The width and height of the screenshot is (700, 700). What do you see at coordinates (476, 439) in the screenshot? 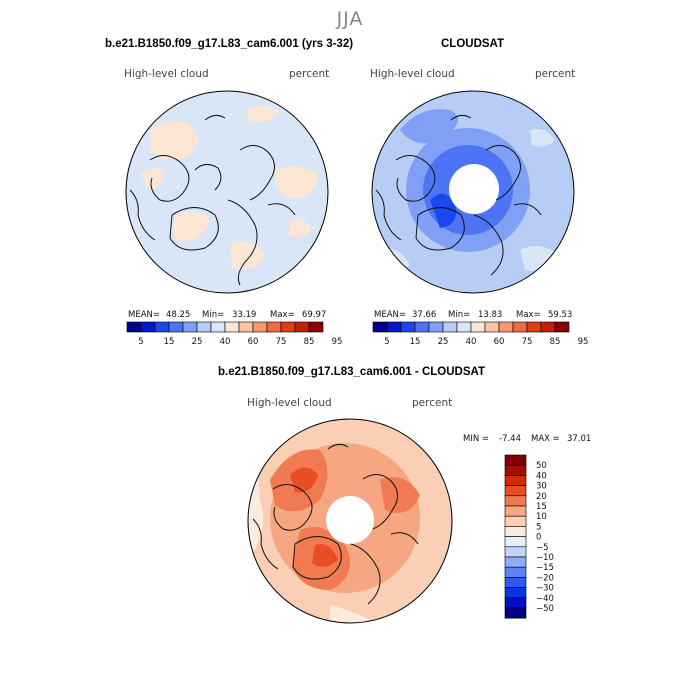
I see `diff-min-label: MIN =` at bounding box center [476, 439].